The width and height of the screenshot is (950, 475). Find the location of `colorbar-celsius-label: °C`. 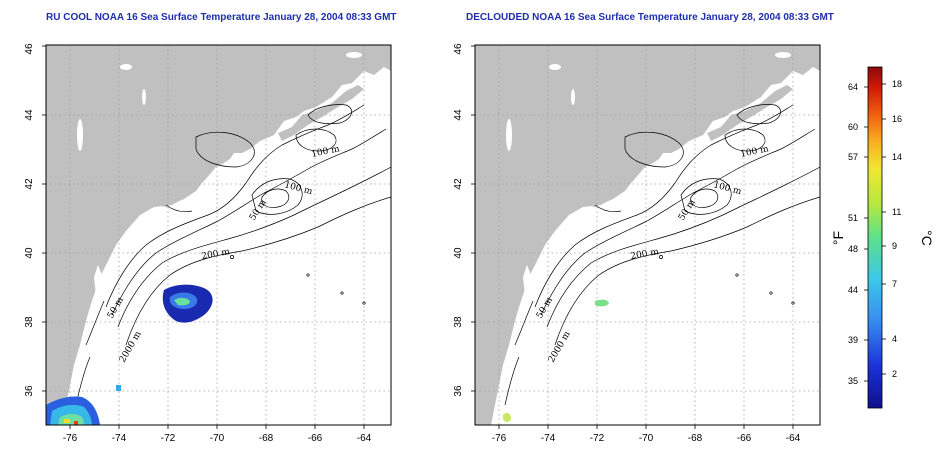

colorbar-celsius-label: °C is located at coordinates (927, 238).